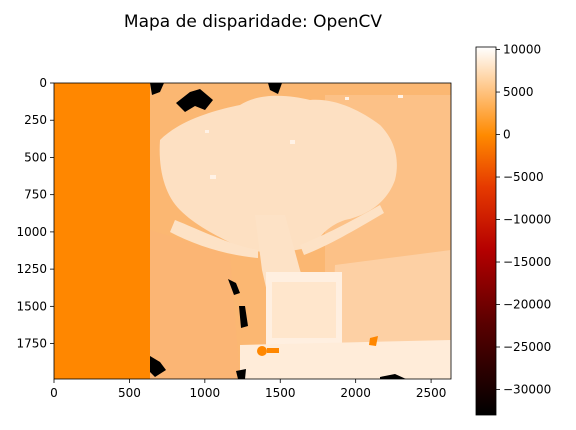  I want to click on black-patch-bottom-left, so click(158, 366).